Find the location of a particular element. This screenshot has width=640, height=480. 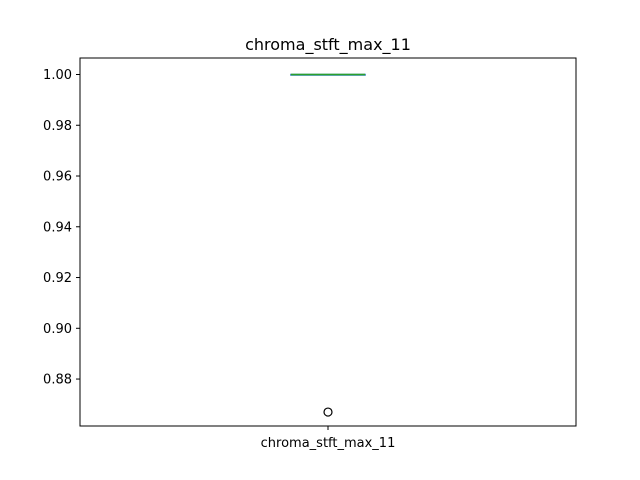

y-tick-label: 0.96 is located at coordinates (57, 177).